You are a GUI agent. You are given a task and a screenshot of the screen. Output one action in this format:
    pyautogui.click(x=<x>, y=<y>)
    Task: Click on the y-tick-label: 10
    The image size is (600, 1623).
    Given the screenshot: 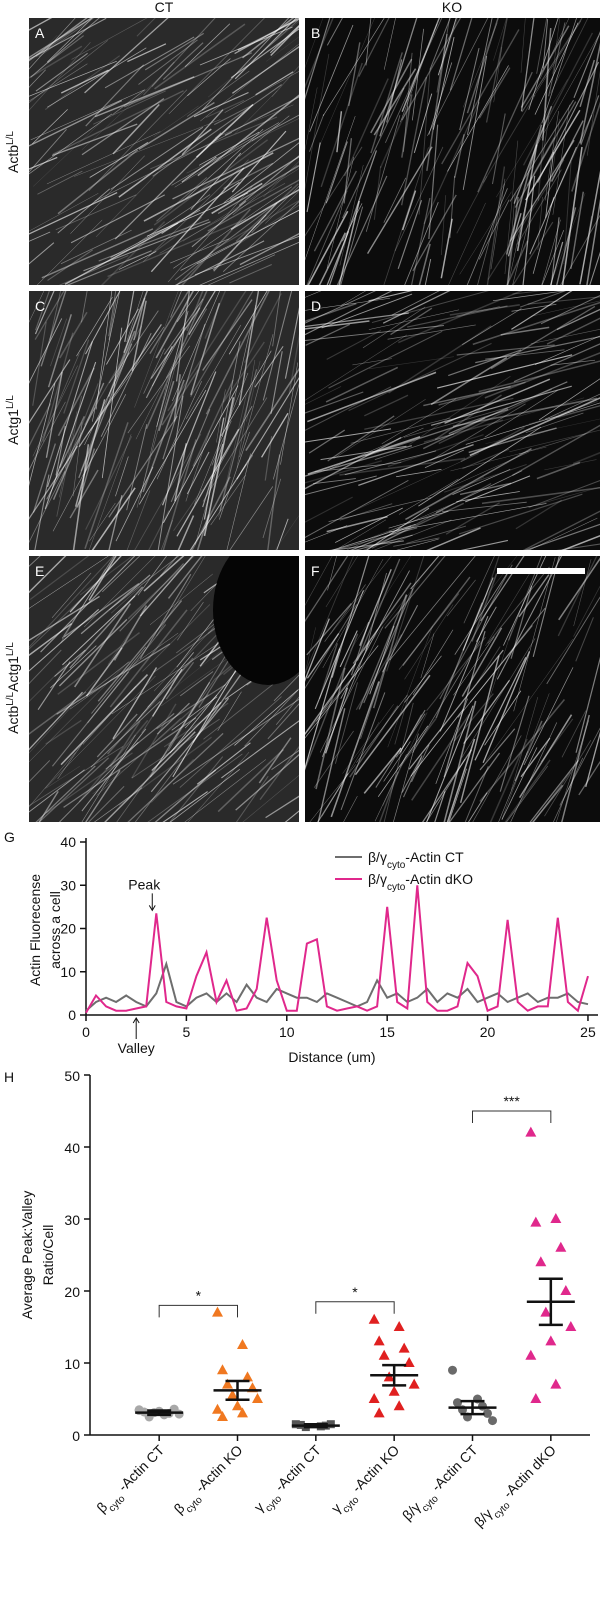 What is the action you would take?
    pyautogui.click(x=68, y=972)
    